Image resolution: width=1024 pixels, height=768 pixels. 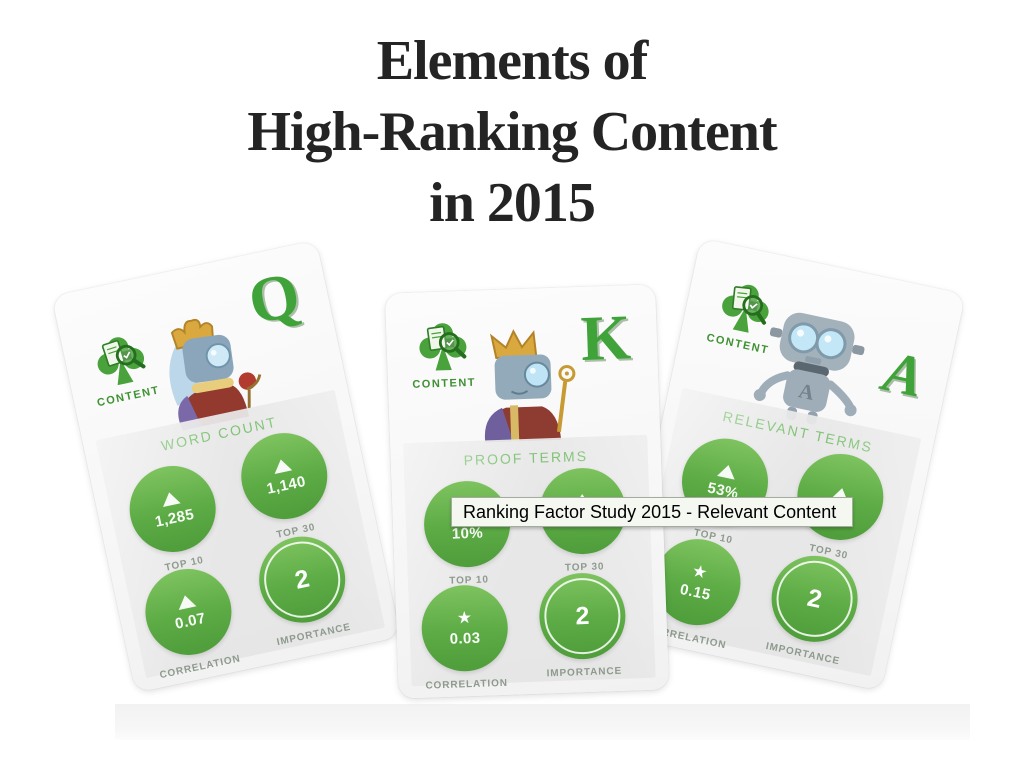 I want to click on title-line-1: Elements of, so click(x=512, y=61).